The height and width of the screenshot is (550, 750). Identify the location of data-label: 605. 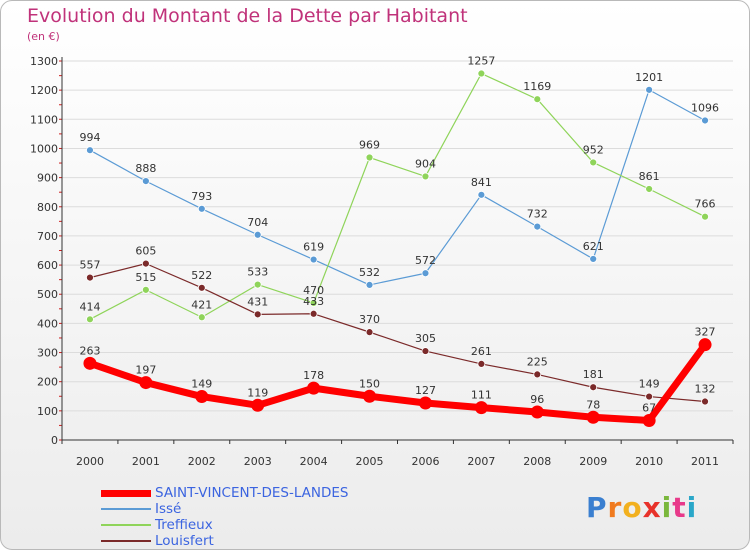
(145, 251).